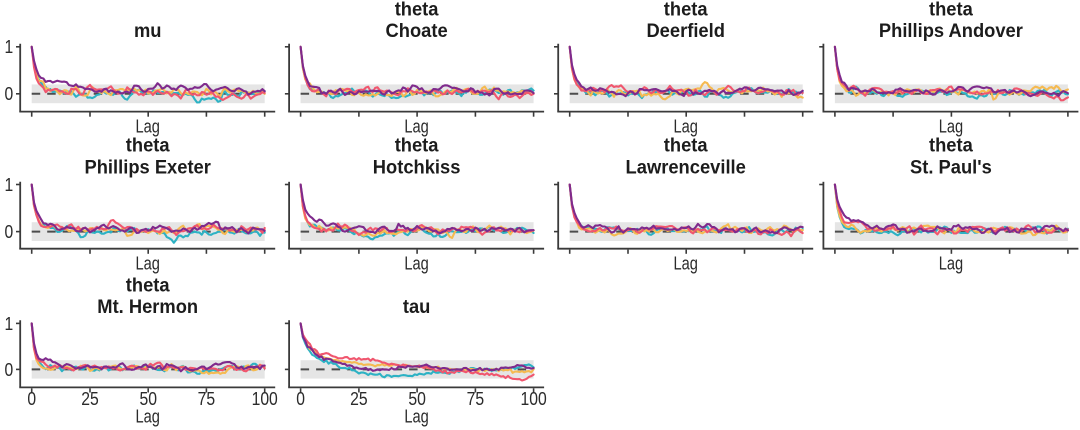 The width and height of the screenshot is (1080, 430). I want to click on svg-text: Phillips Andover, so click(951, 31).